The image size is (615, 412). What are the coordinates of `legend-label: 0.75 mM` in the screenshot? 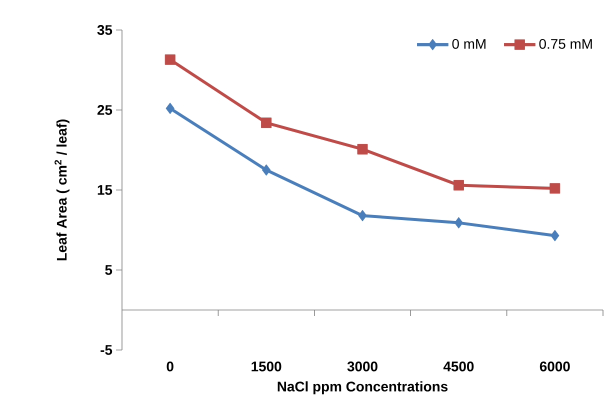 It's located at (565, 43).